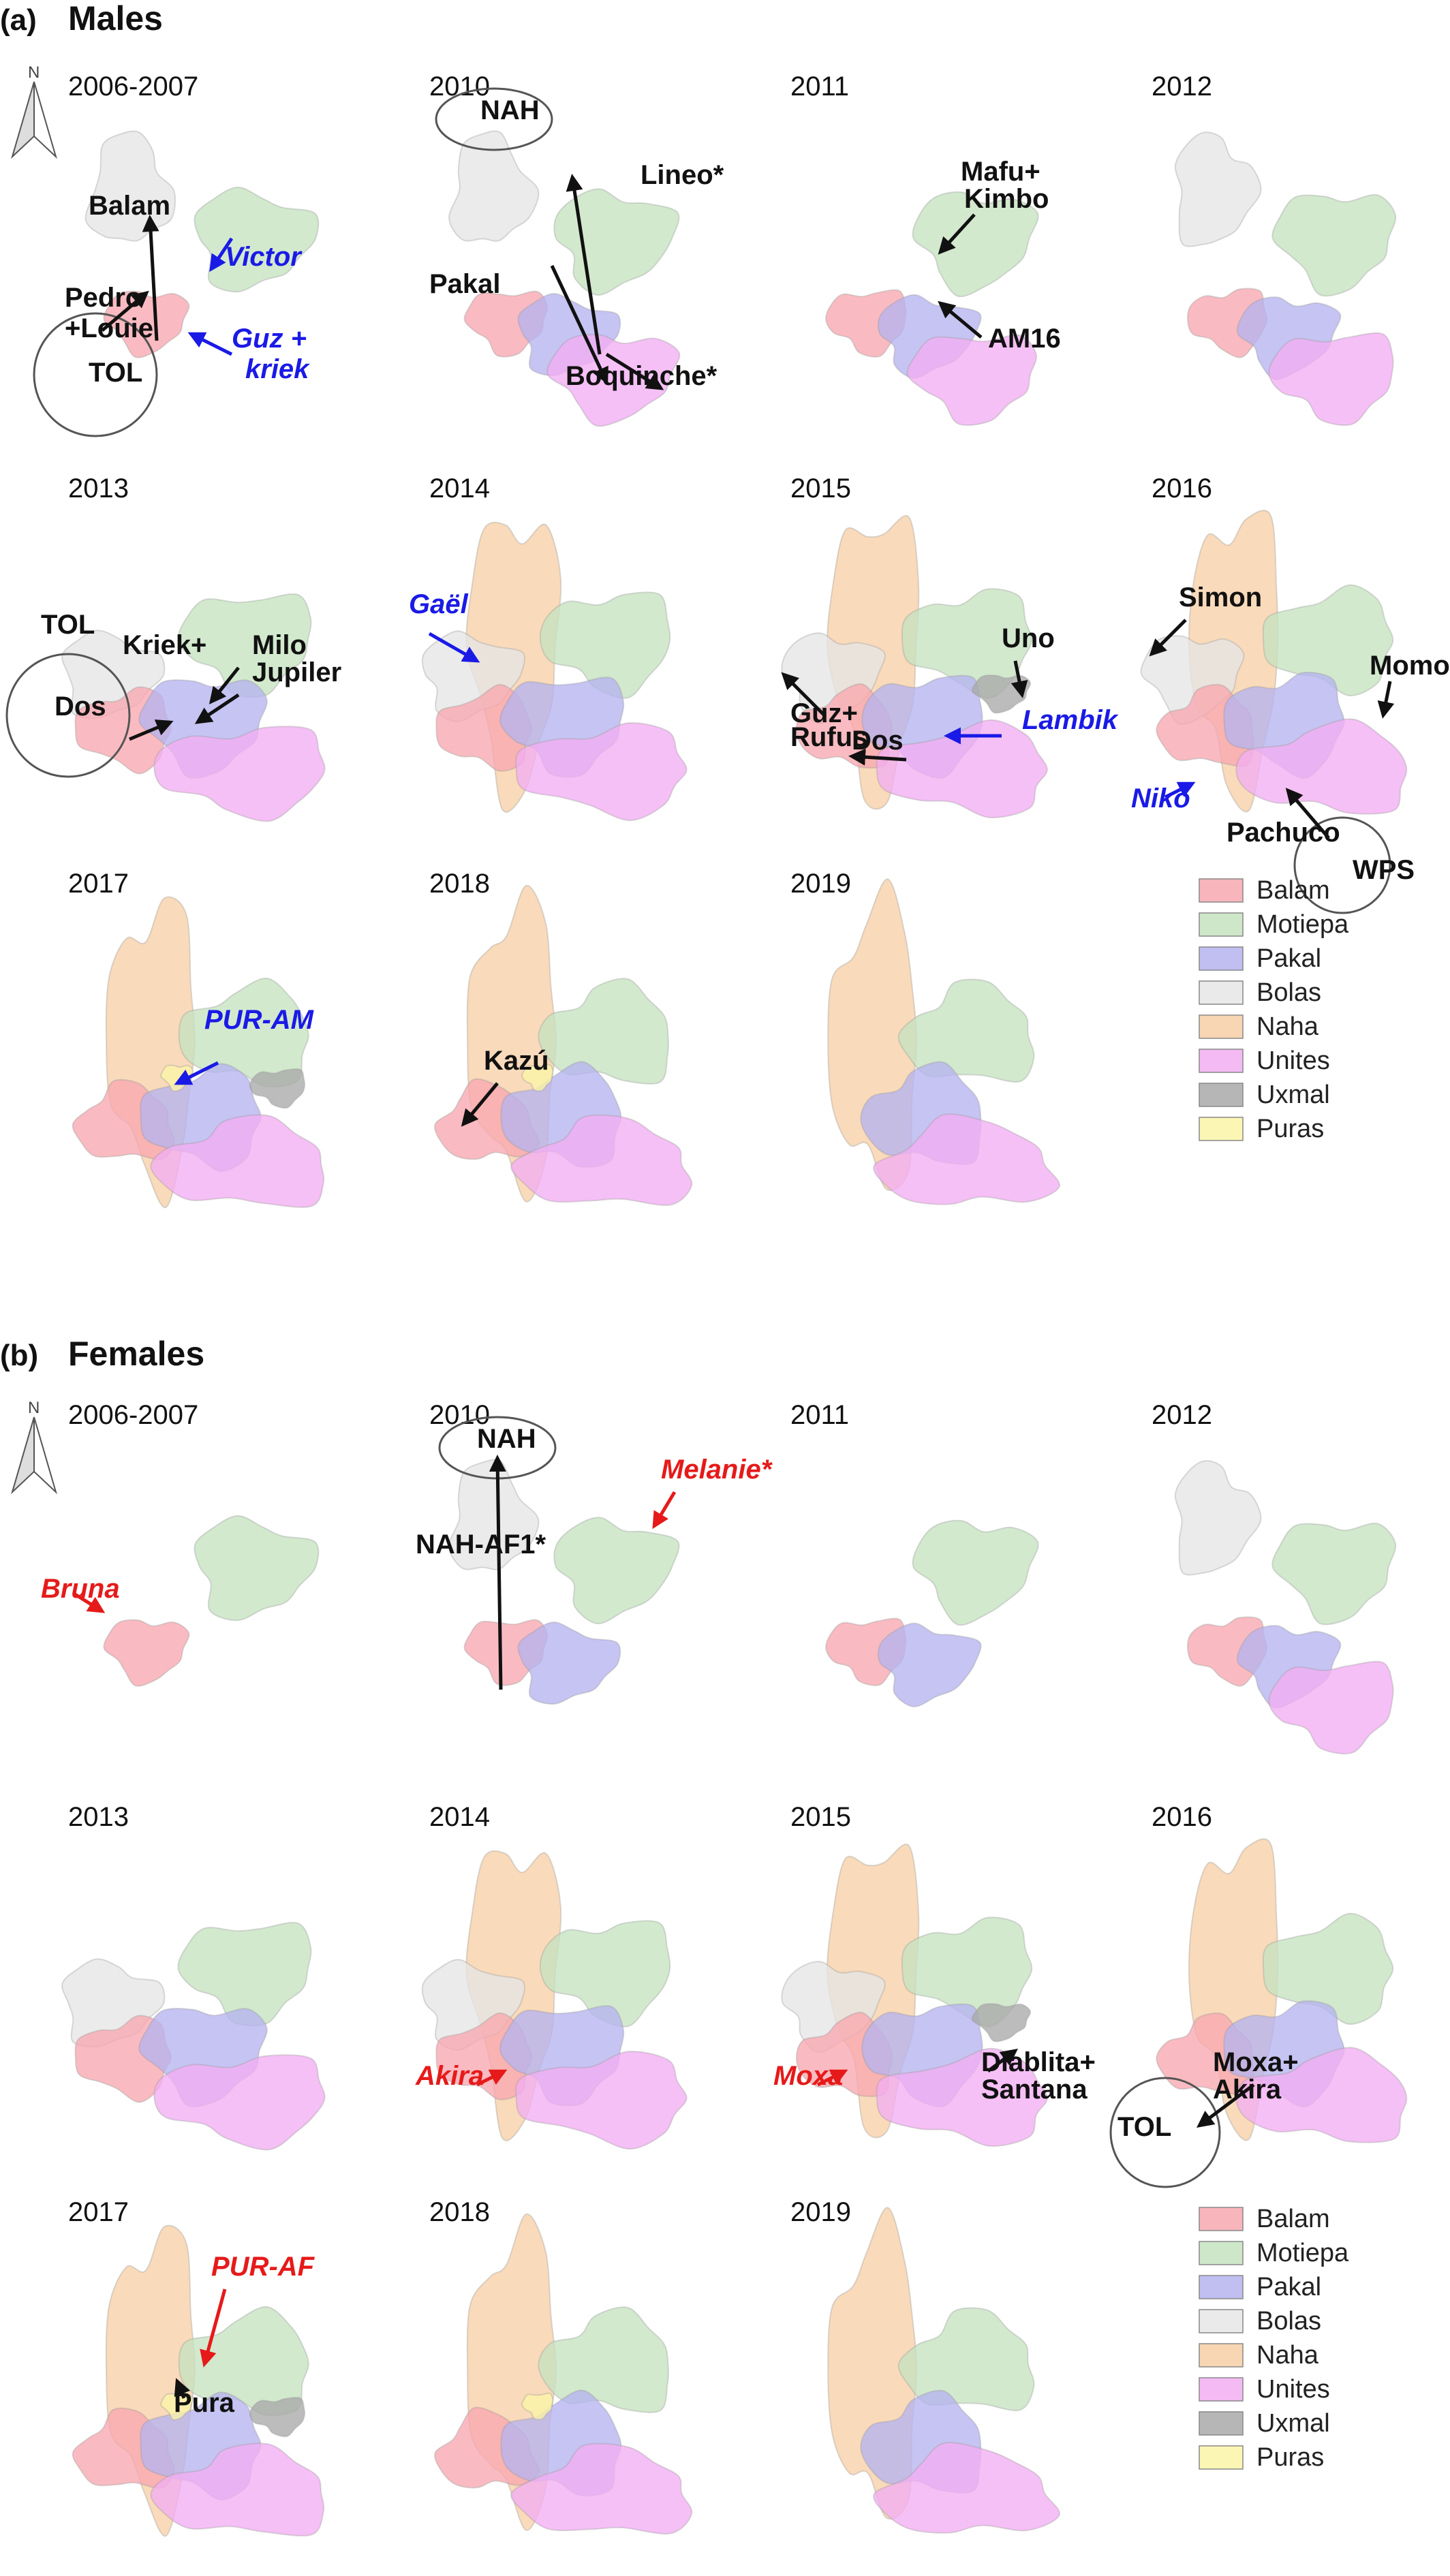 The width and height of the screenshot is (1450, 2576). Describe the element at coordinates (1290, 2457) in the screenshot. I see `legend-label-puras: Puras` at that location.